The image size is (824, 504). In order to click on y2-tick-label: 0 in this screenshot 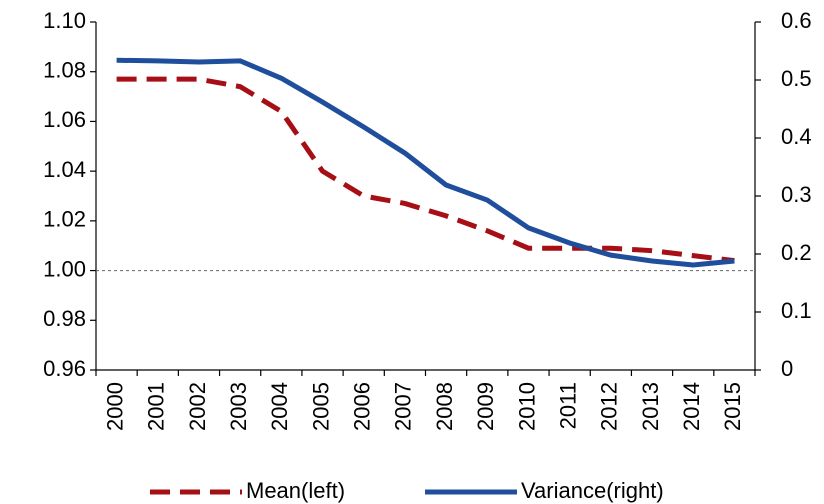, I will do `click(787, 368)`.